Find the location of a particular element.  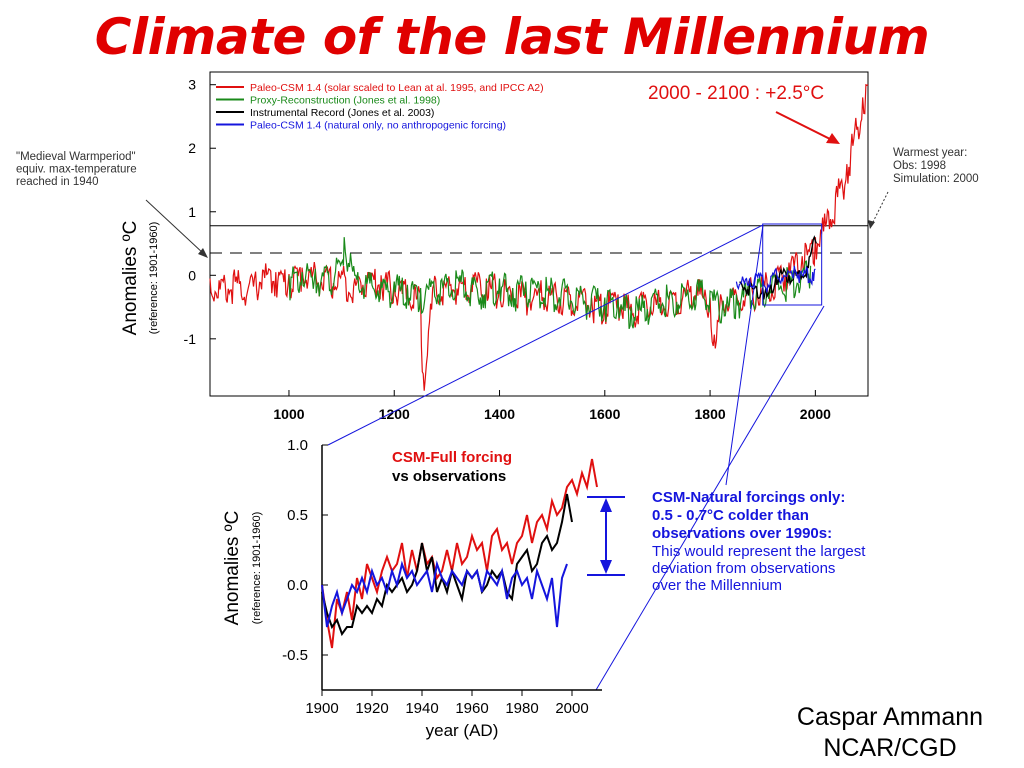

inset-series-red-line is located at coordinates (459, 553).